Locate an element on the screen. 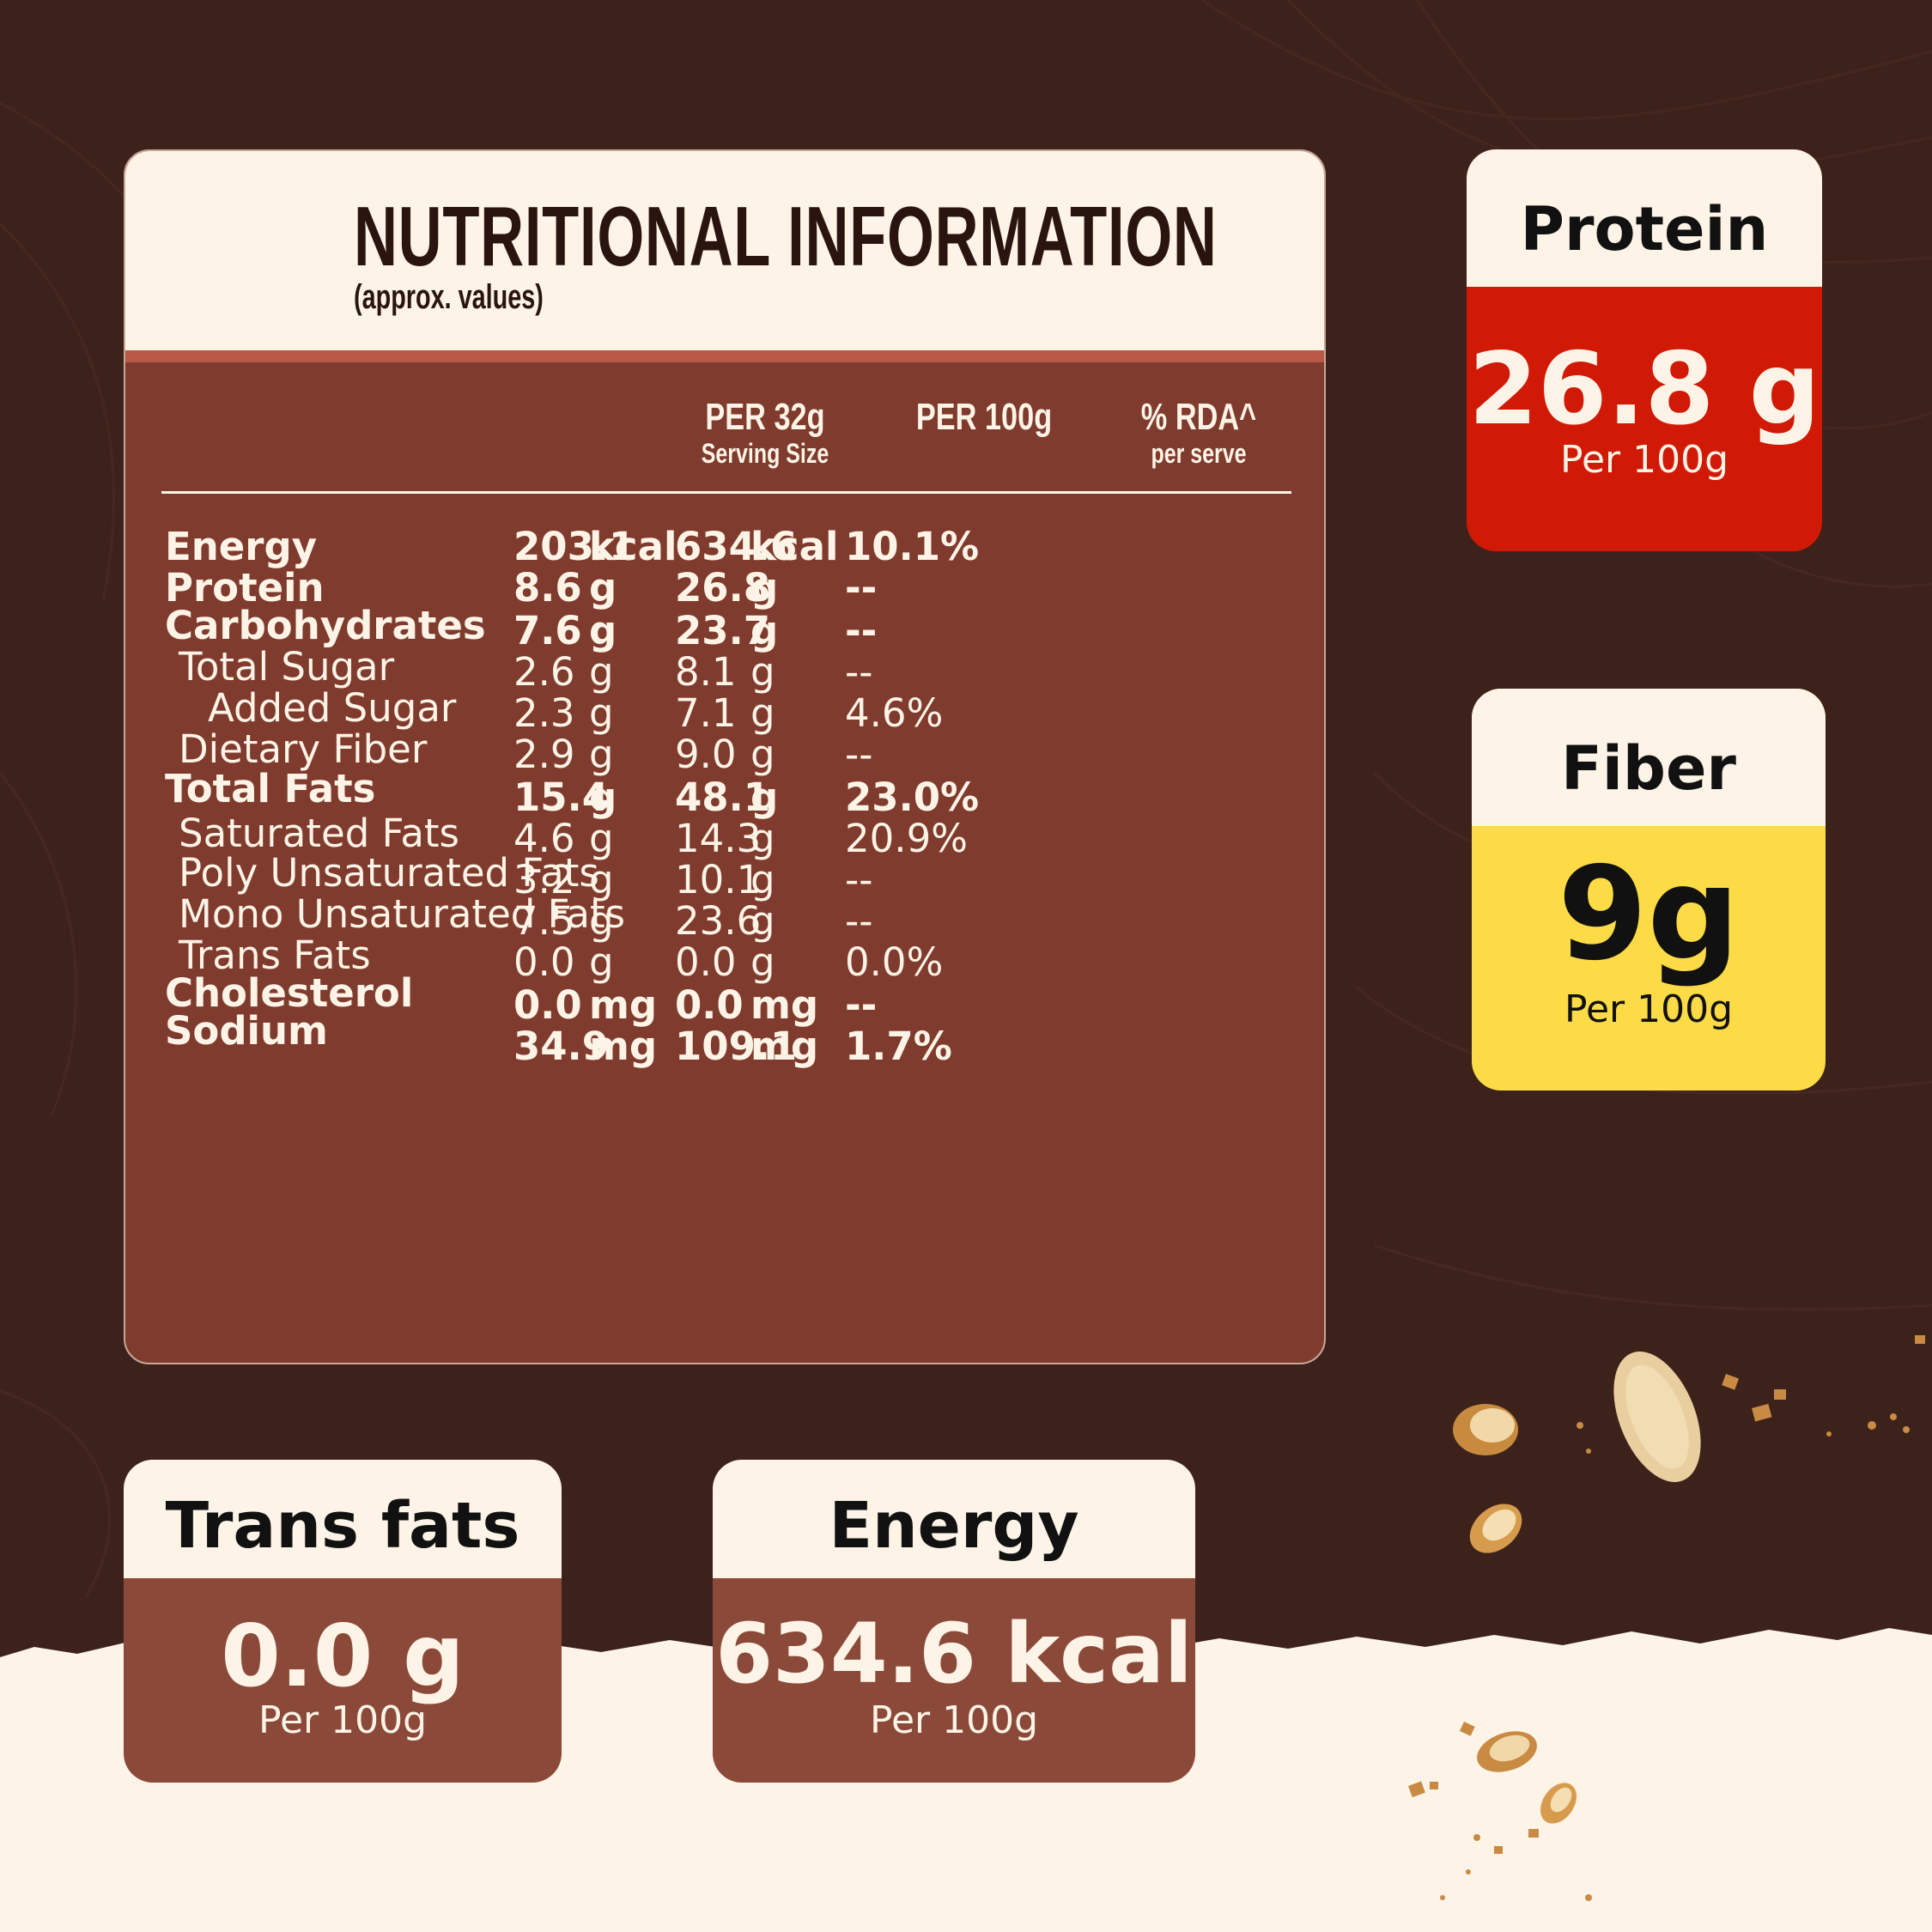 The height and width of the screenshot is (1932, 1932). rda-note: per serve is located at coordinates (1199, 453).